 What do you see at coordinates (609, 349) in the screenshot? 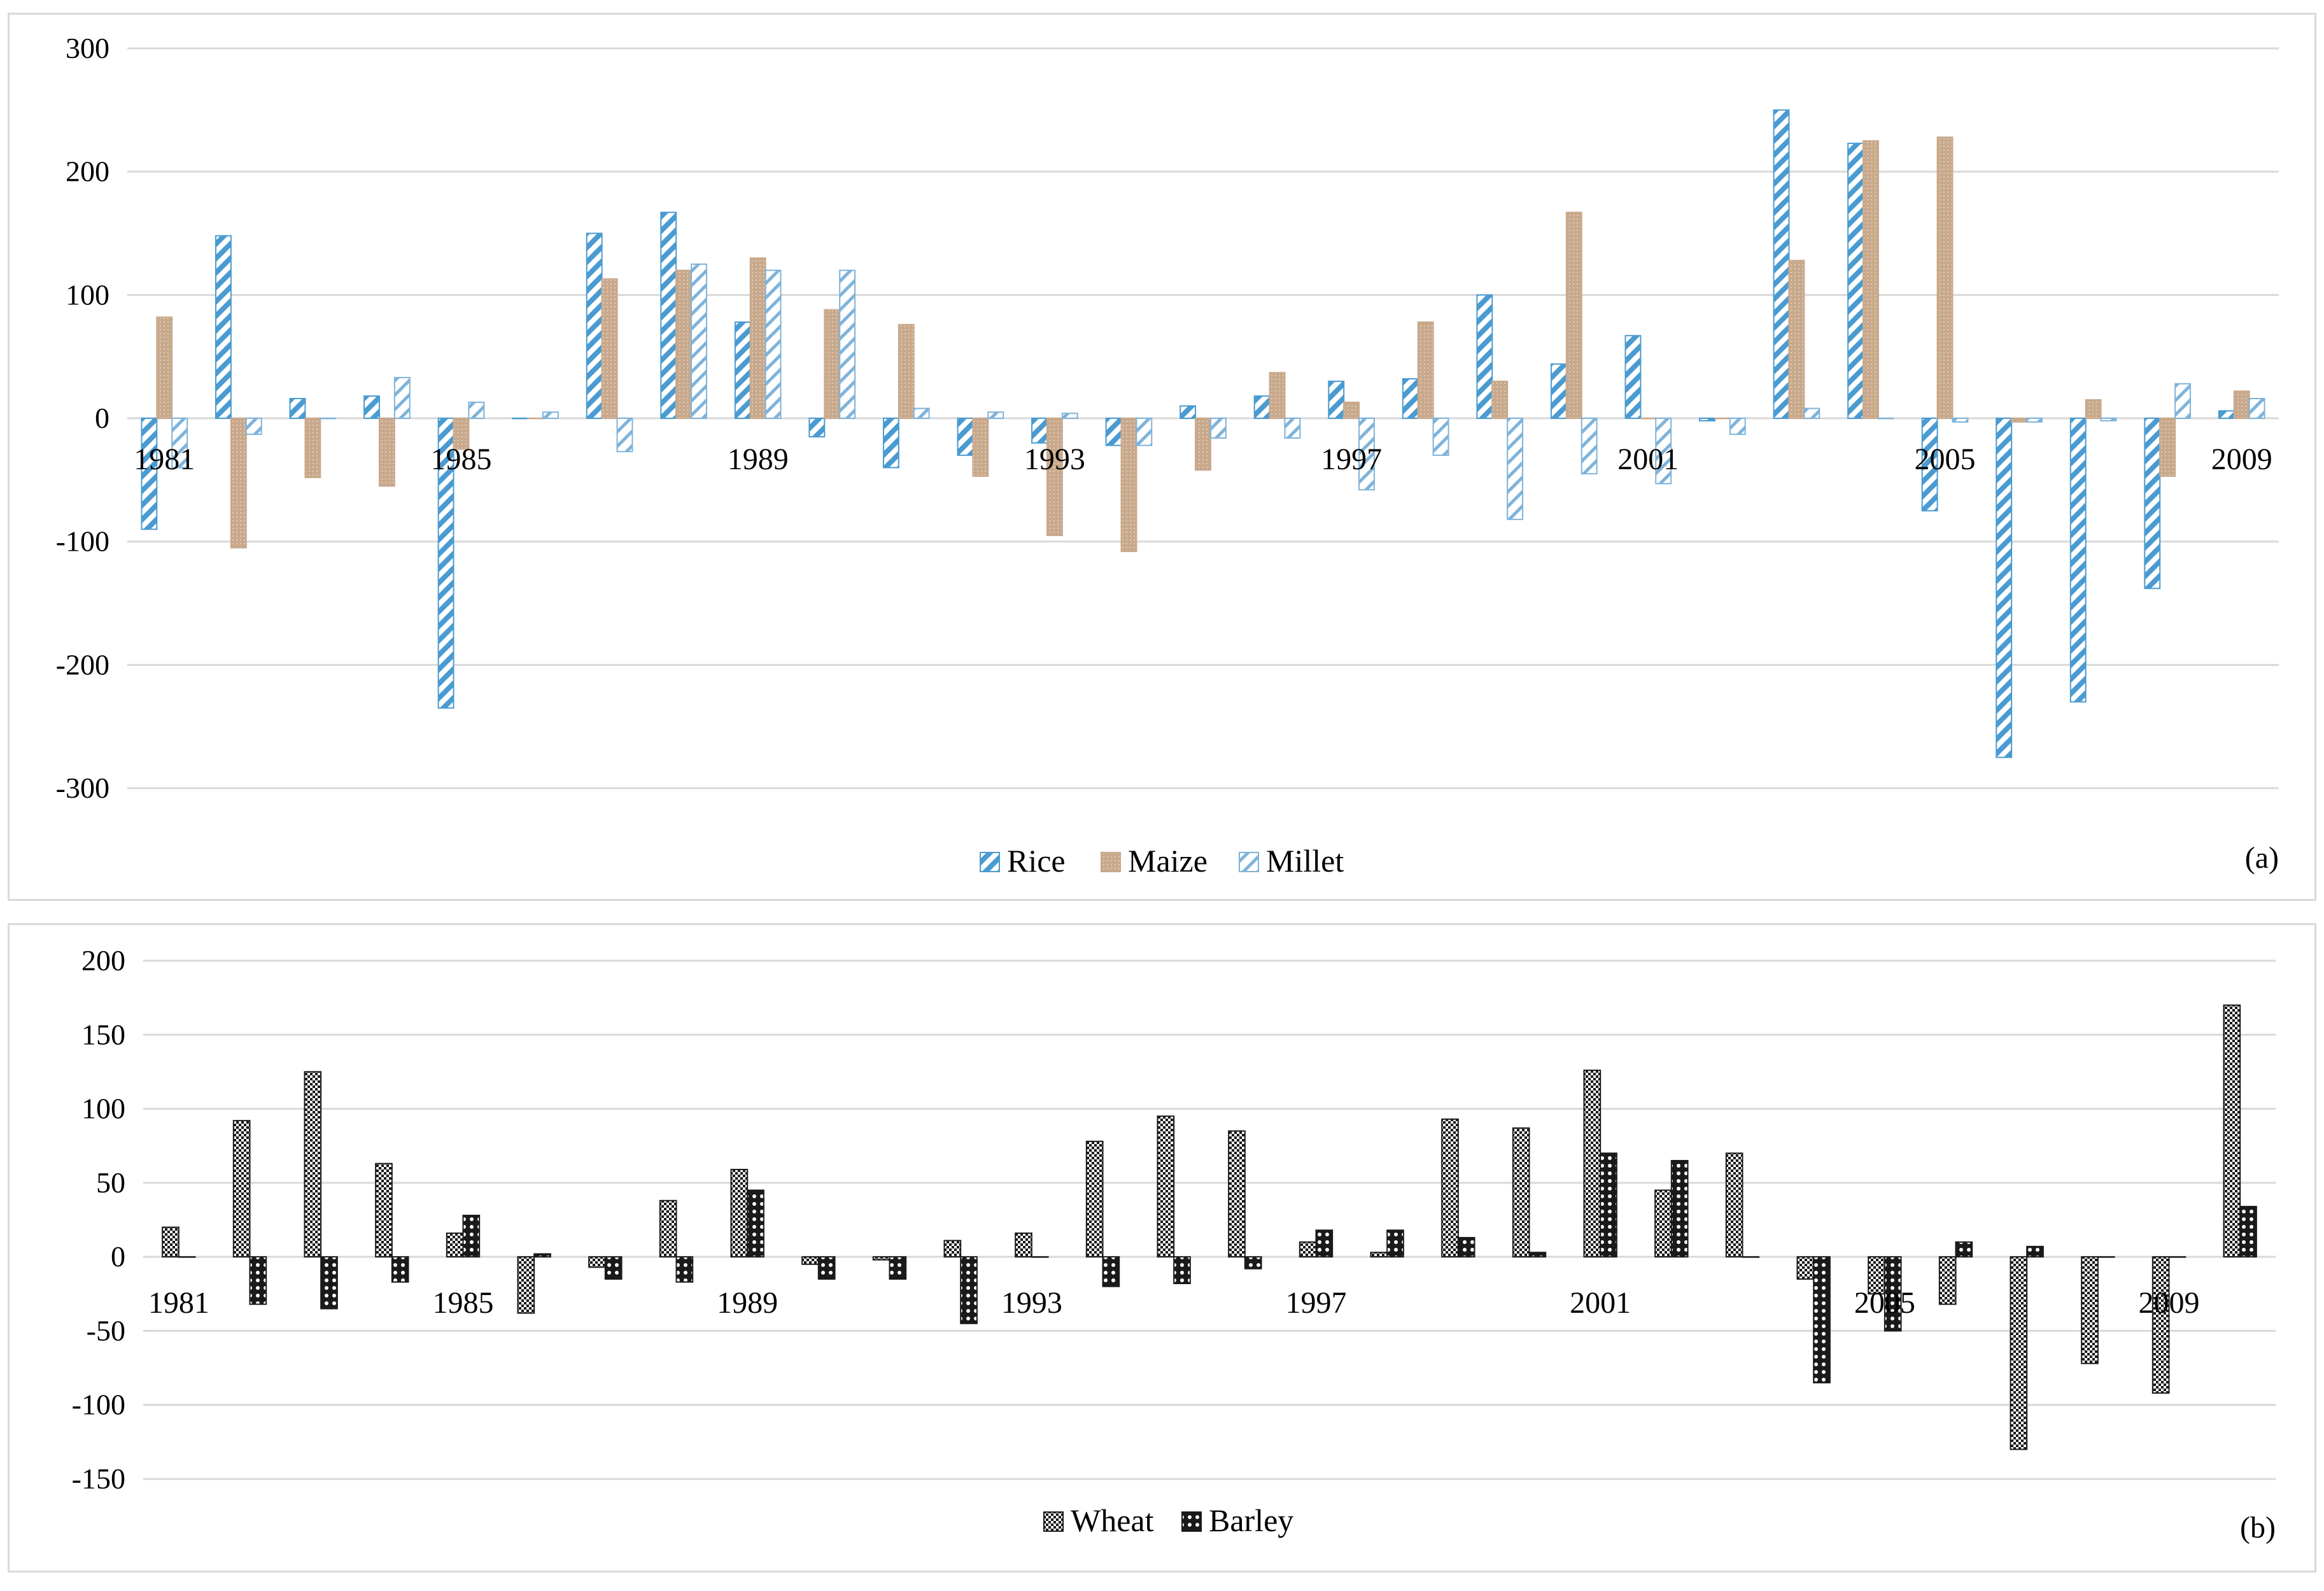
I see `bar-maize-1987` at bounding box center [609, 349].